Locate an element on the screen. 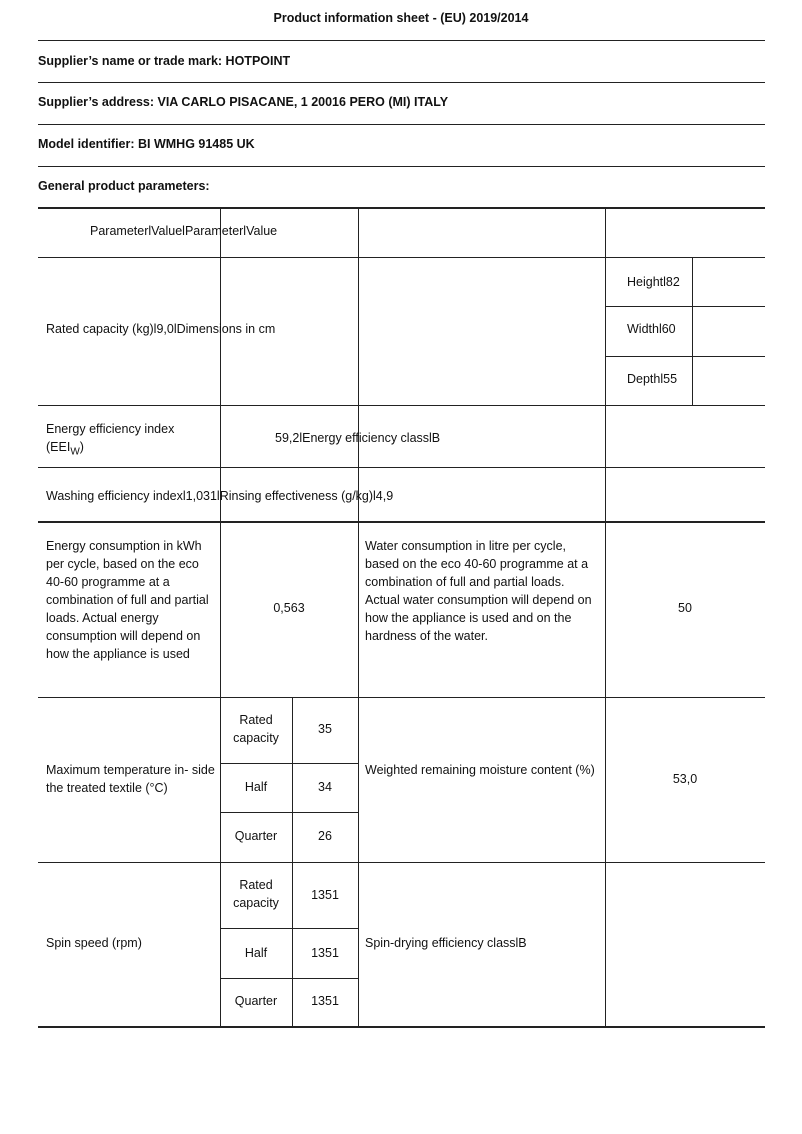 Image resolution: width=802 pixels, height=1134 pixels. eei-label: Energy efficiency index is located at coordinates (110, 429).